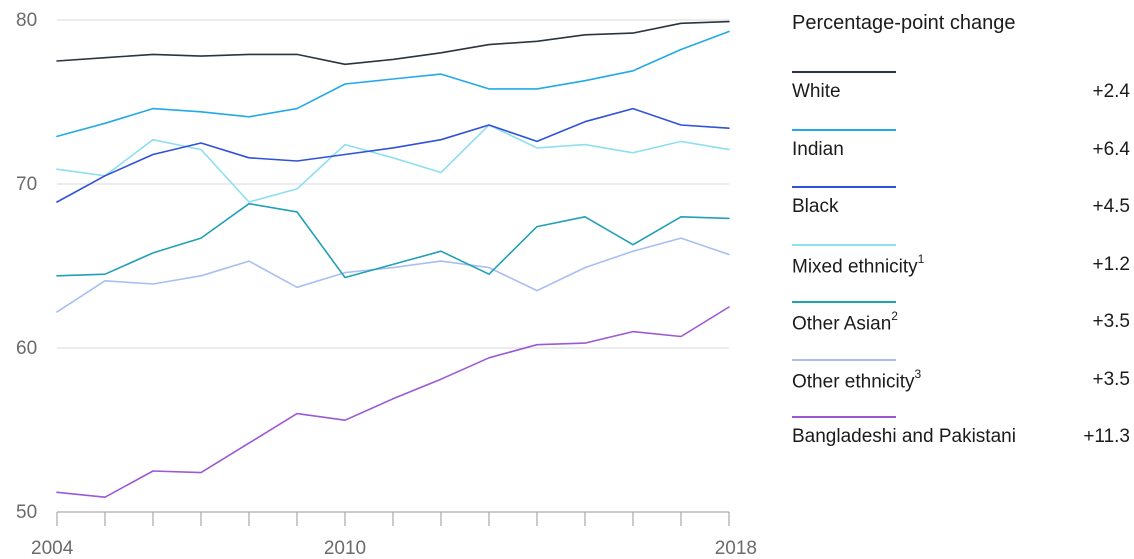 The width and height of the screenshot is (1134, 559). What do you see at coordinates (345, 548) in the screenshot?
I see `x-tick-label: 2010` at bounding box center [345, 548].